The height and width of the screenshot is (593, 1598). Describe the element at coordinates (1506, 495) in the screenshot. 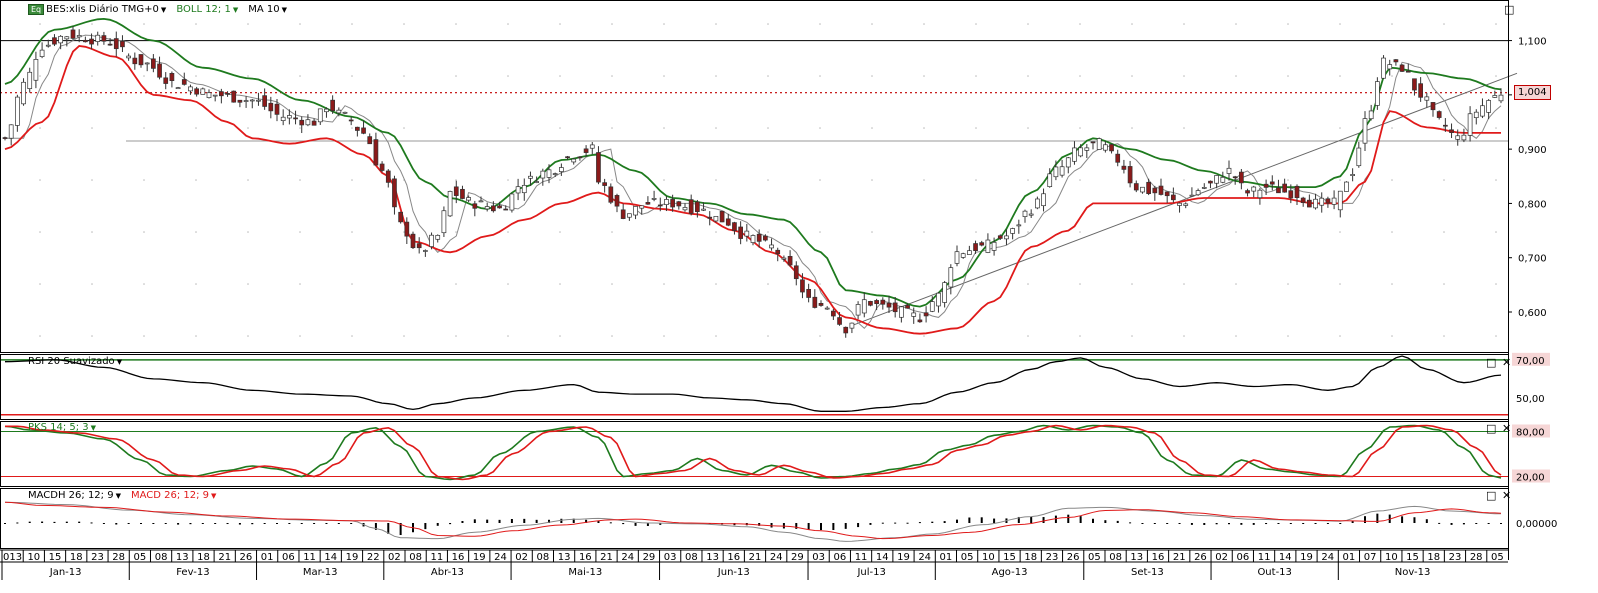

I see `macd-close-button: ✕` at that location.